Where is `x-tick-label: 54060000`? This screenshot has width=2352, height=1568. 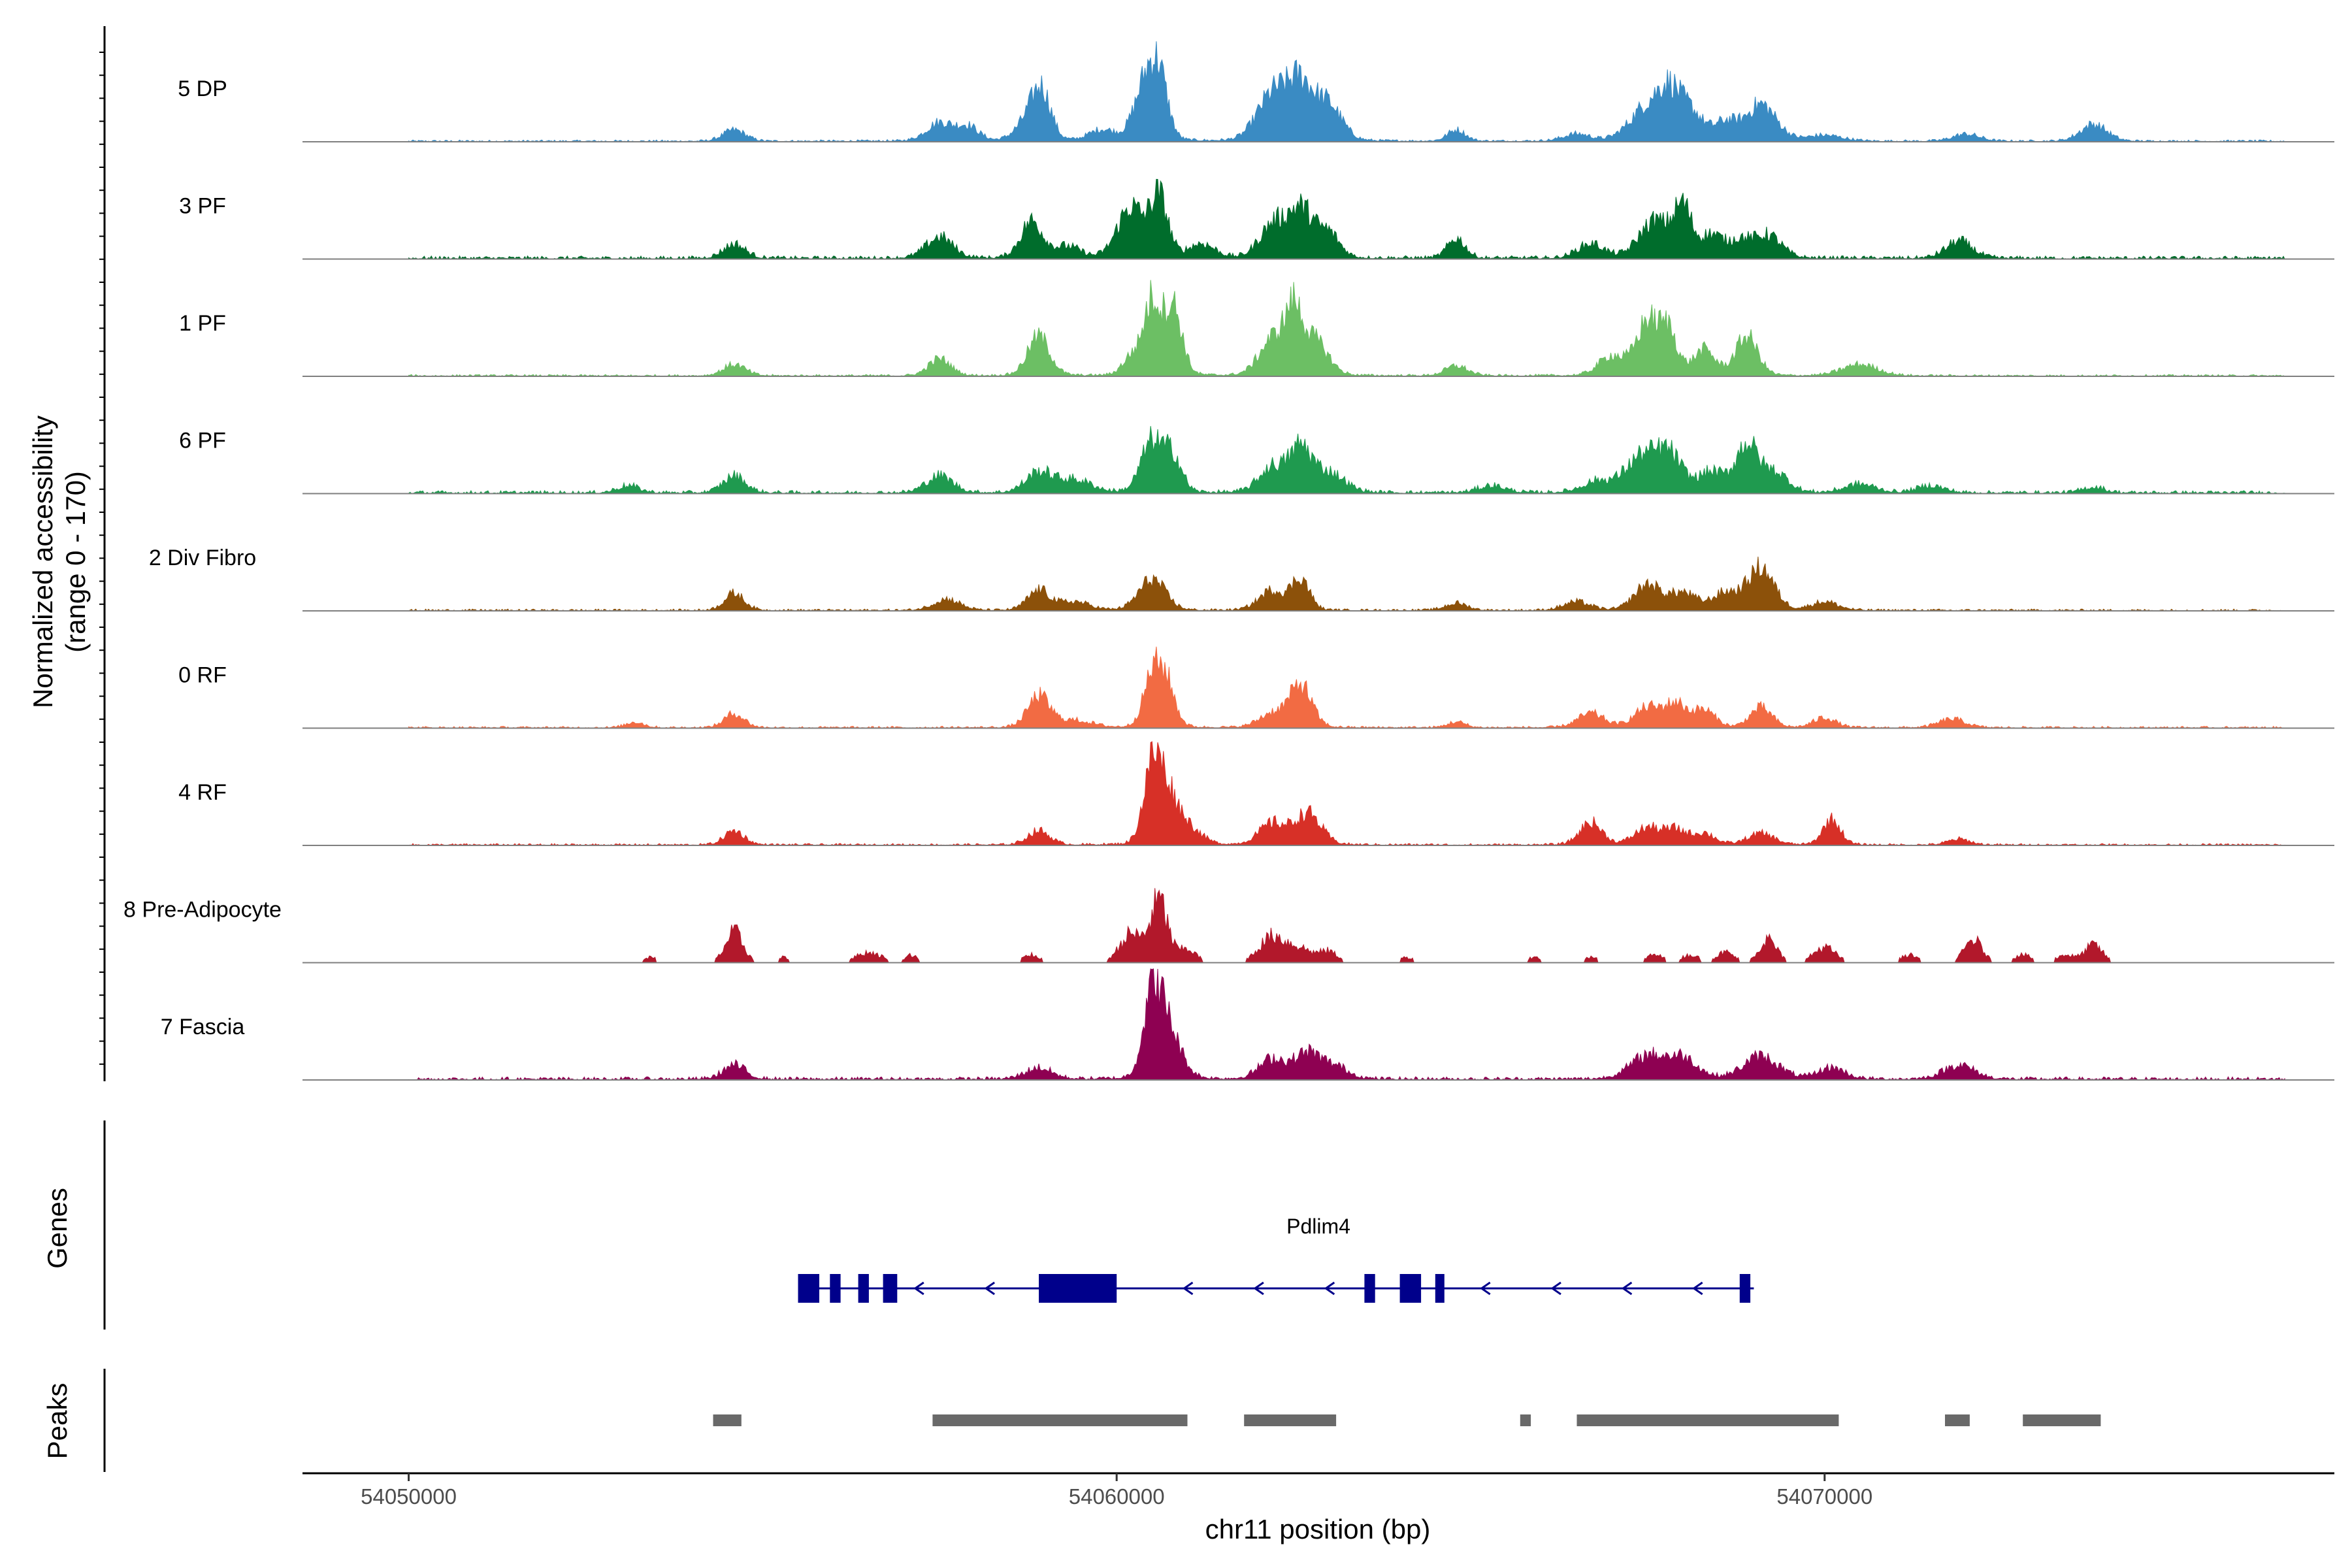
x-tick-label: 54060000 is located at coordinates (1117, 1496).